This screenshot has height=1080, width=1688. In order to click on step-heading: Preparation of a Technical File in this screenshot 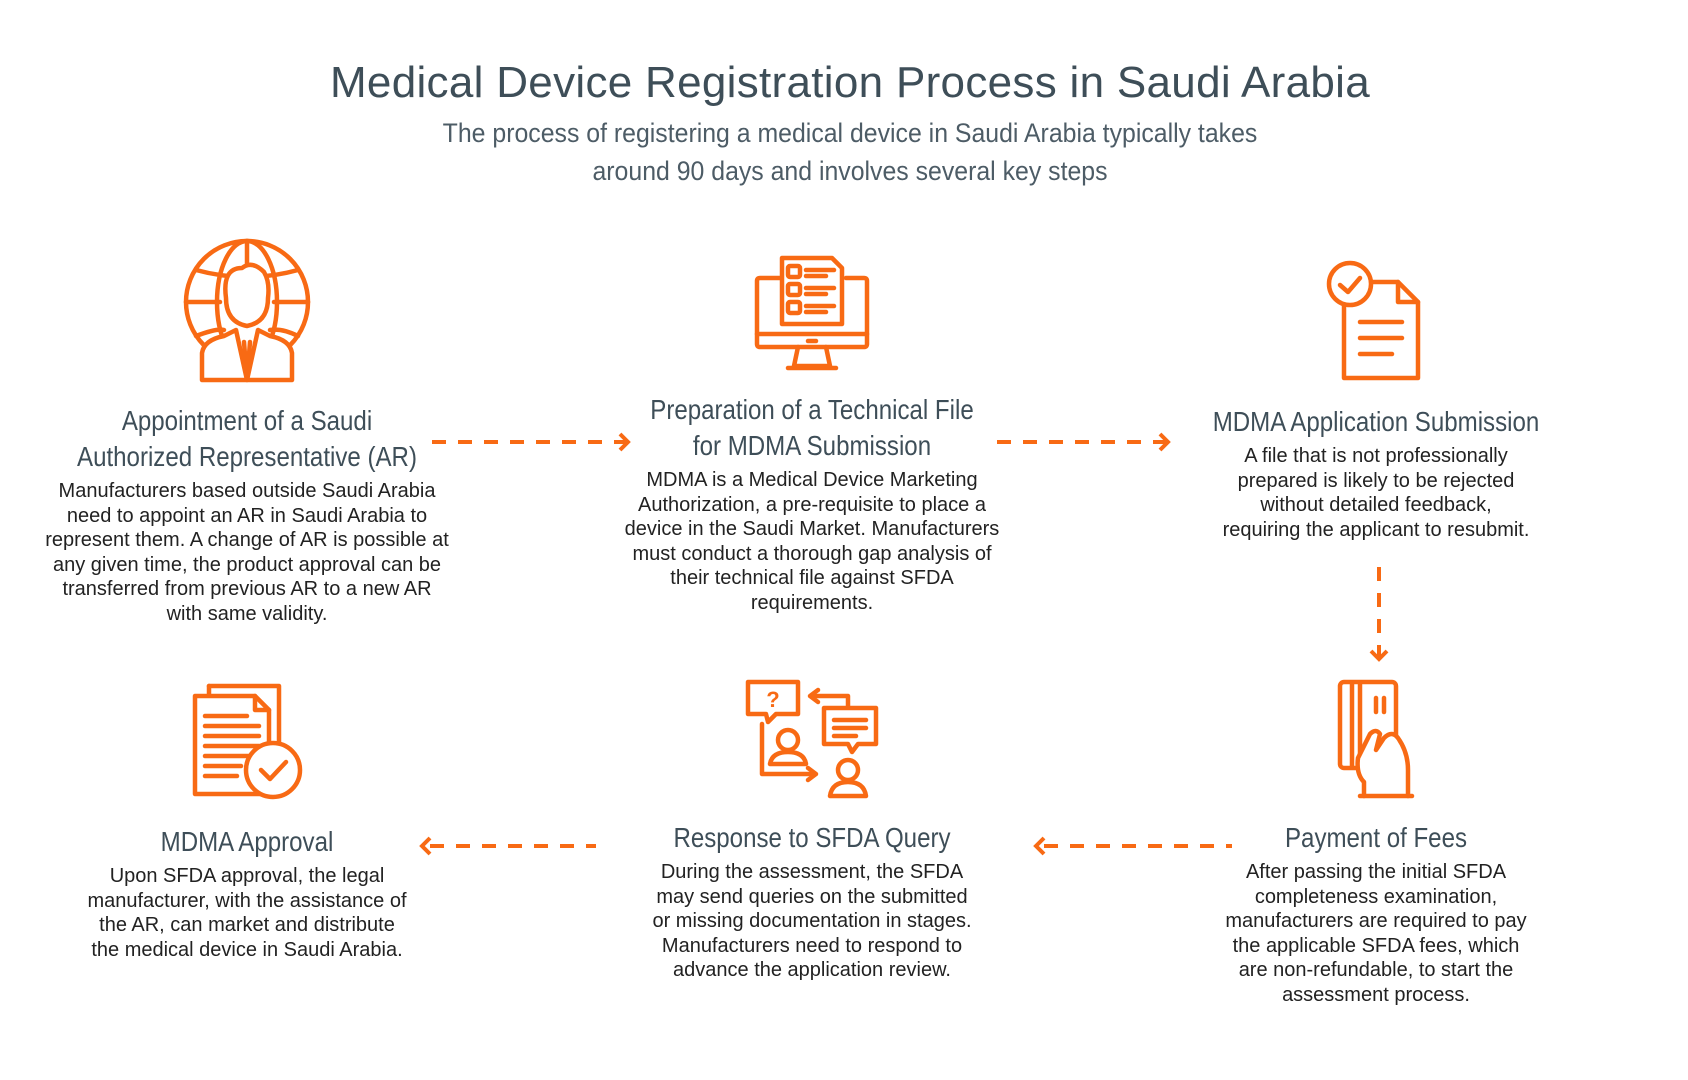, I will do `click(812, 409)`.